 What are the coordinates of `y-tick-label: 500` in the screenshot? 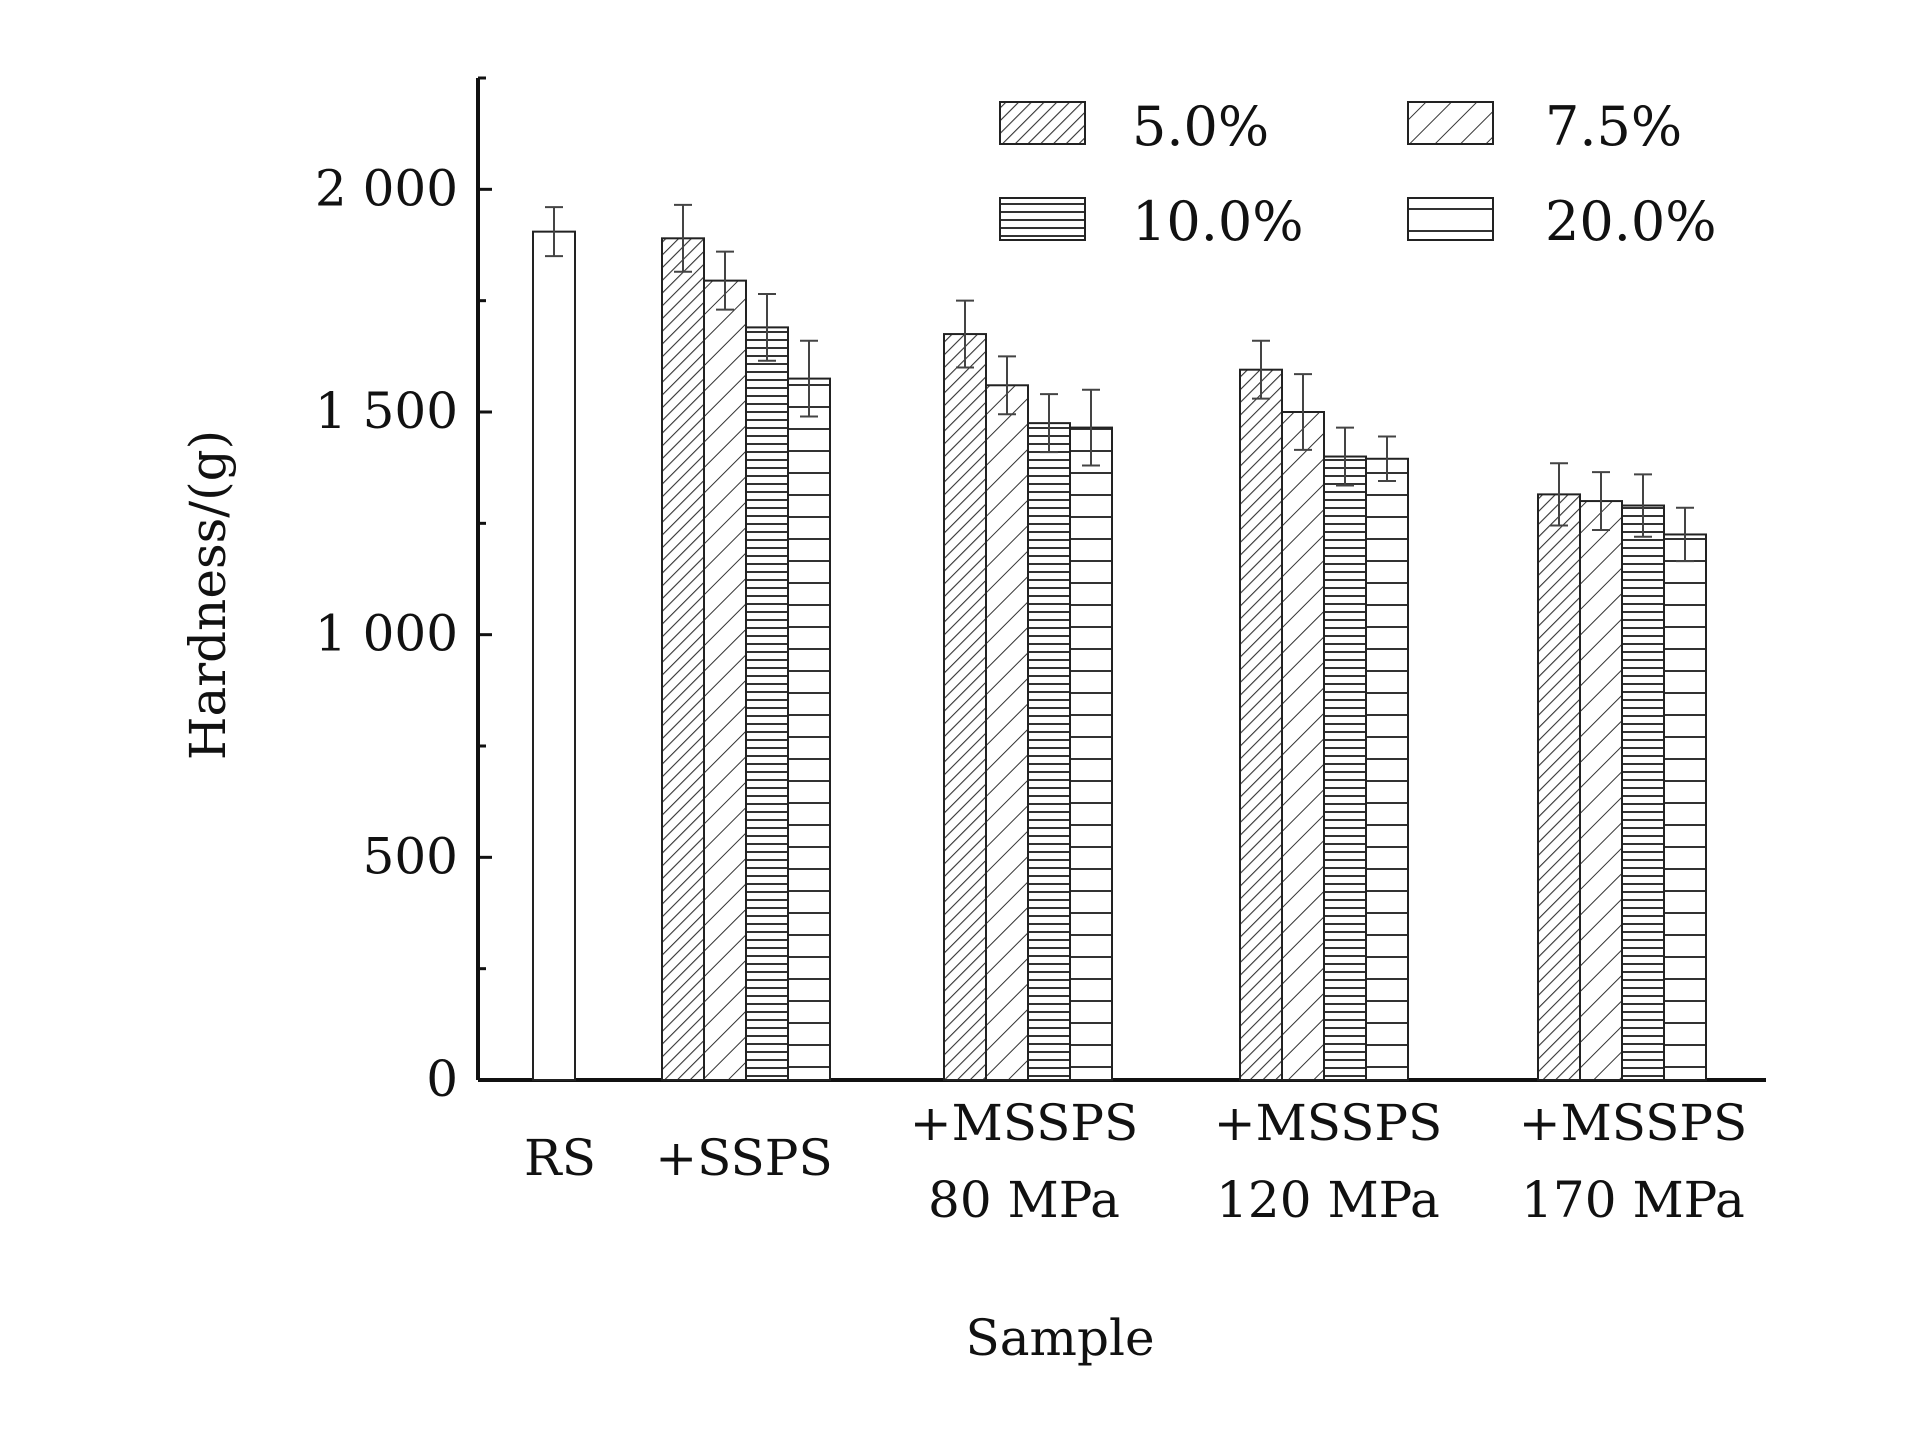 It's located at (410, 856).